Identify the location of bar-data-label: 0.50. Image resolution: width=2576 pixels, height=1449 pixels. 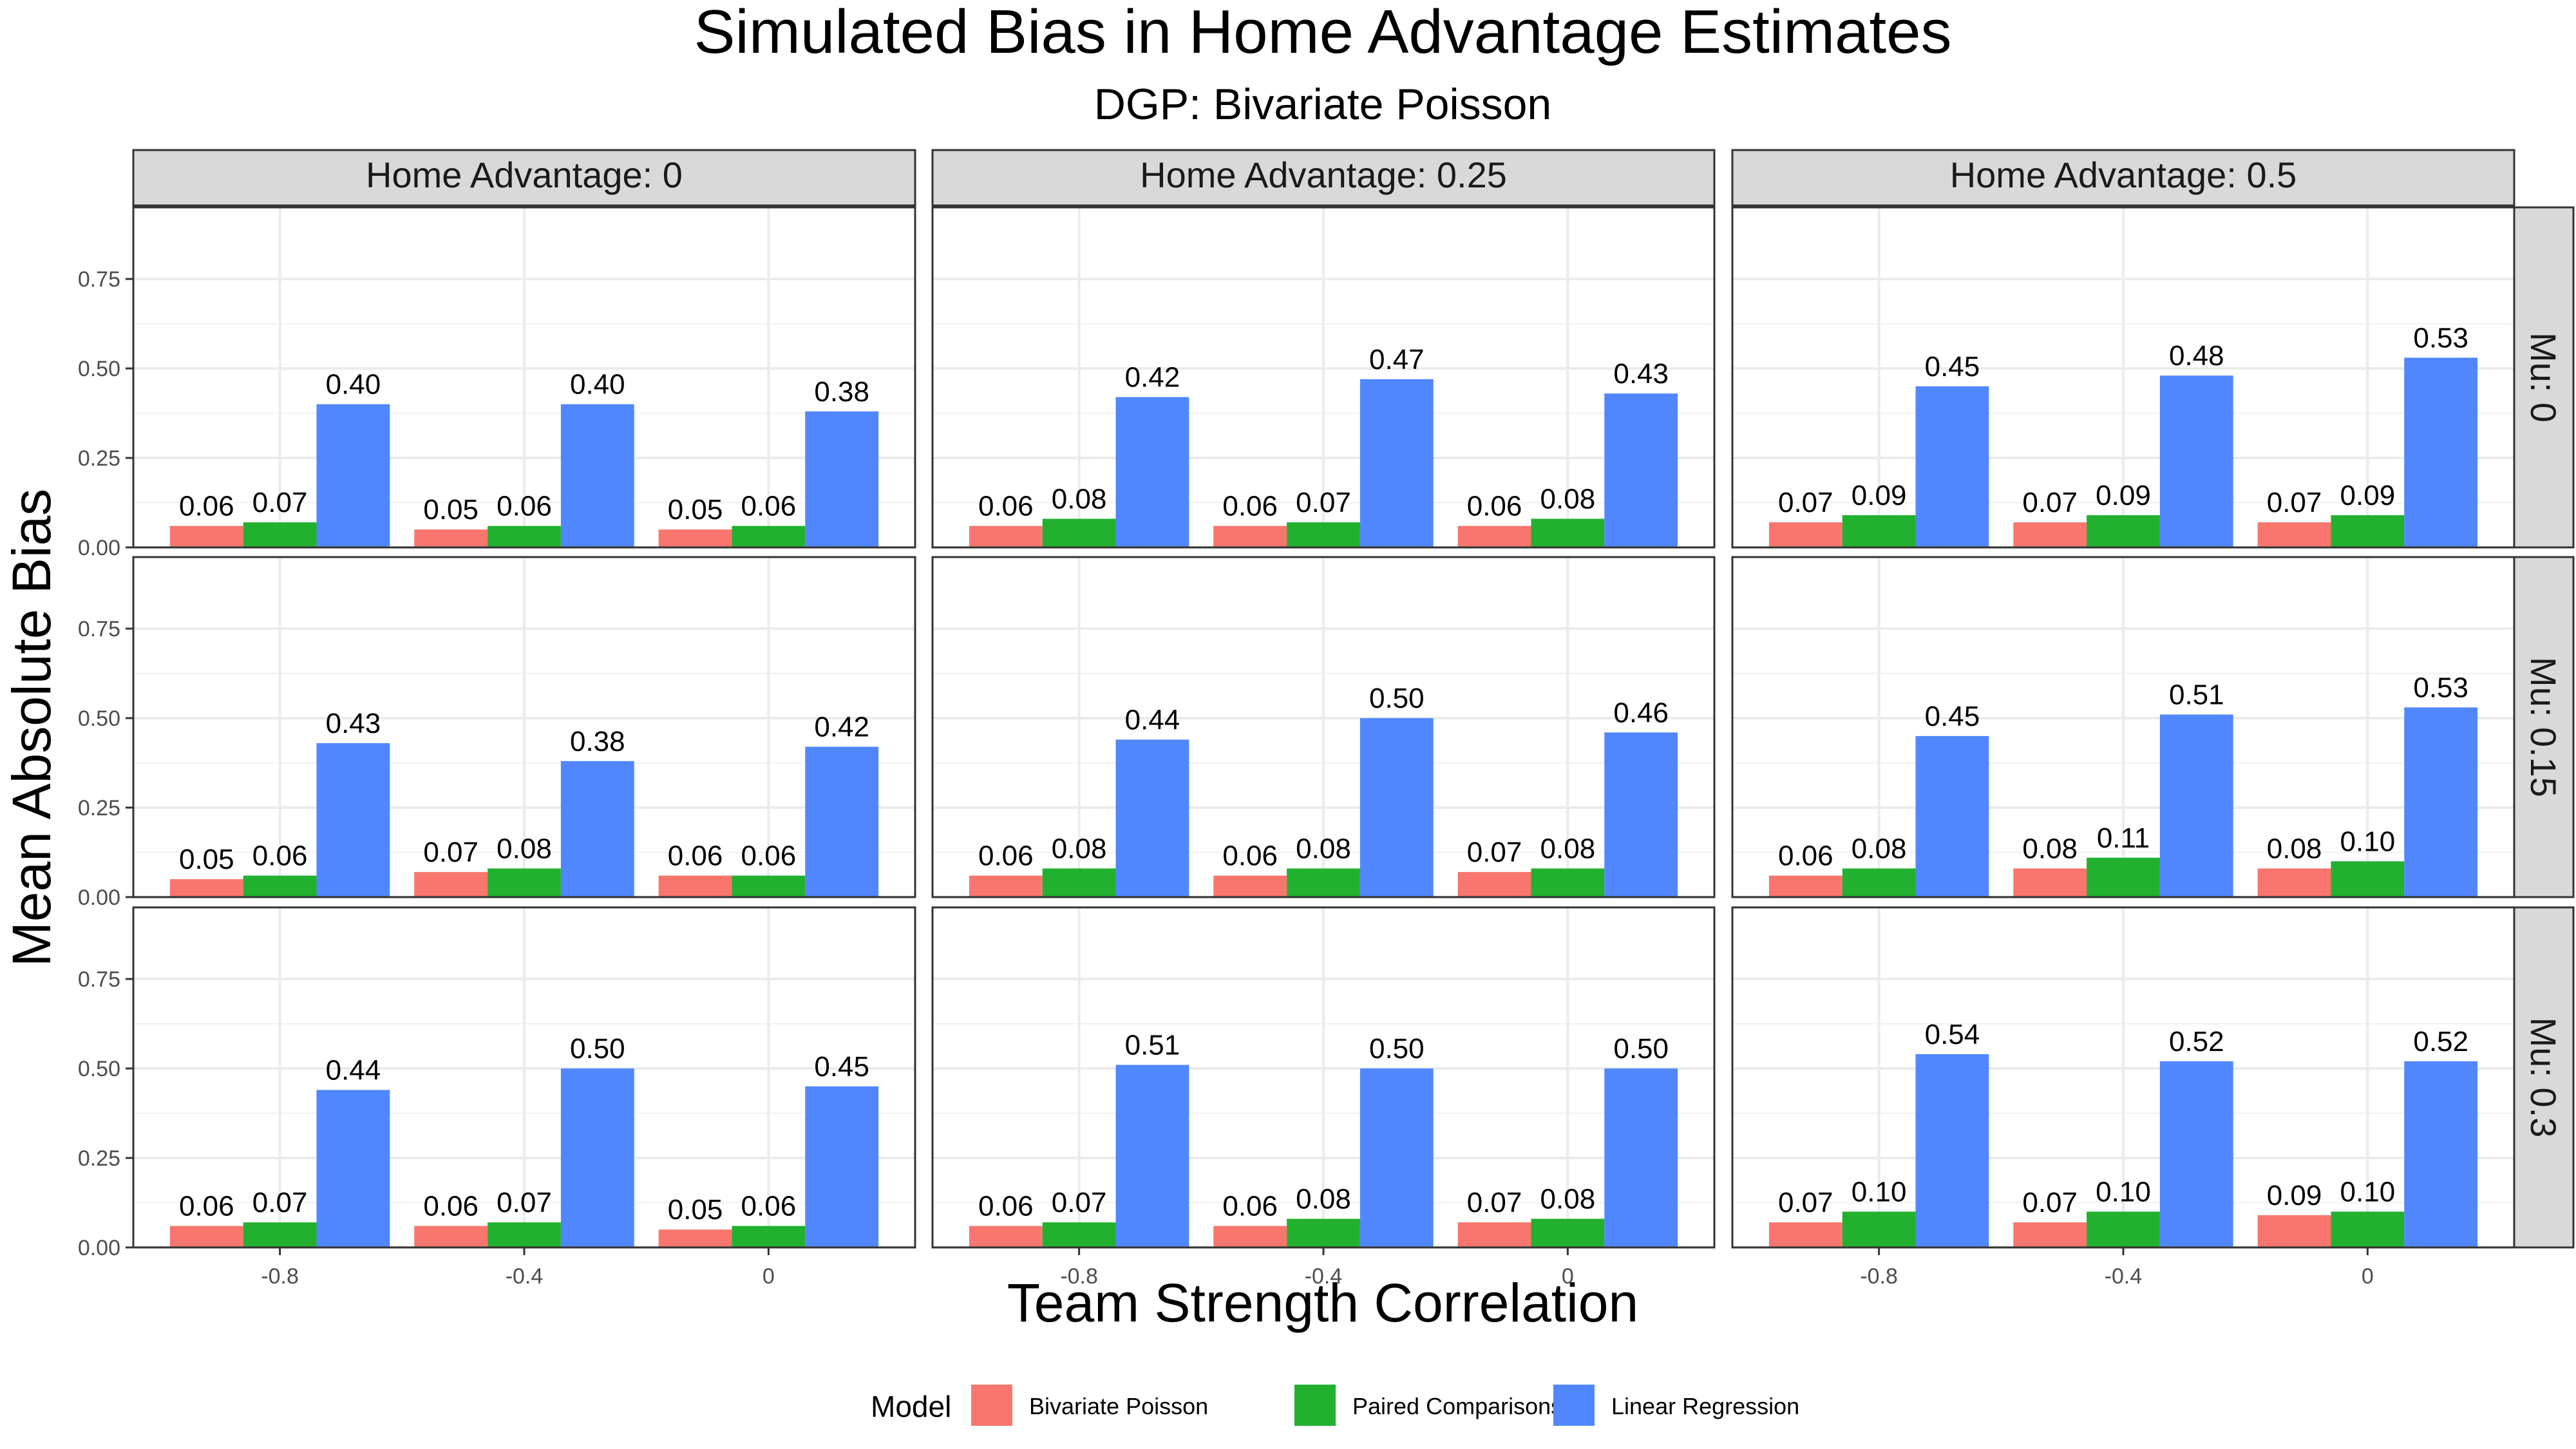
(1397, 698).